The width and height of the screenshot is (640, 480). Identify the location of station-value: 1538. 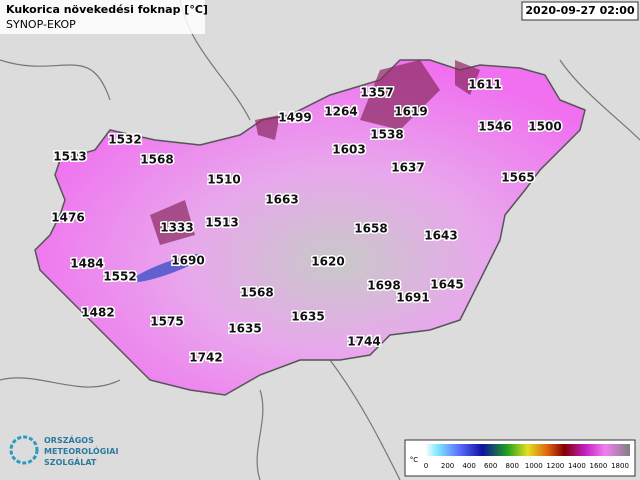
(386, 135).